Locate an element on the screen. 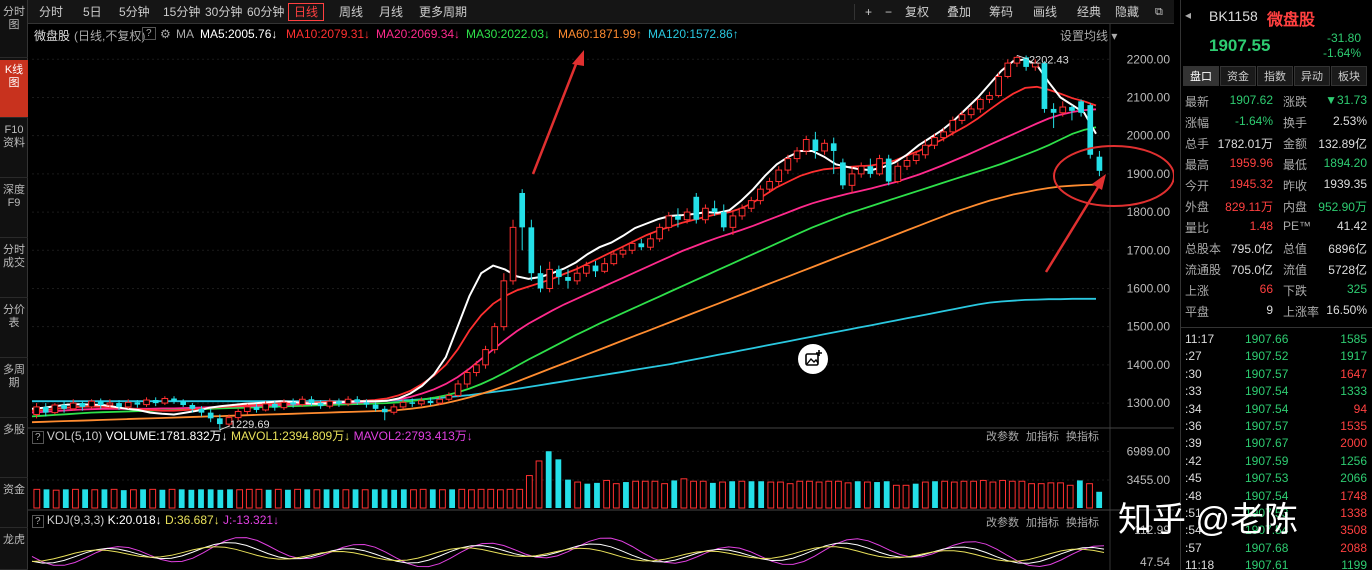  kdj-add-indicator-button: 加指标 is located at coordinates (1042, 523).